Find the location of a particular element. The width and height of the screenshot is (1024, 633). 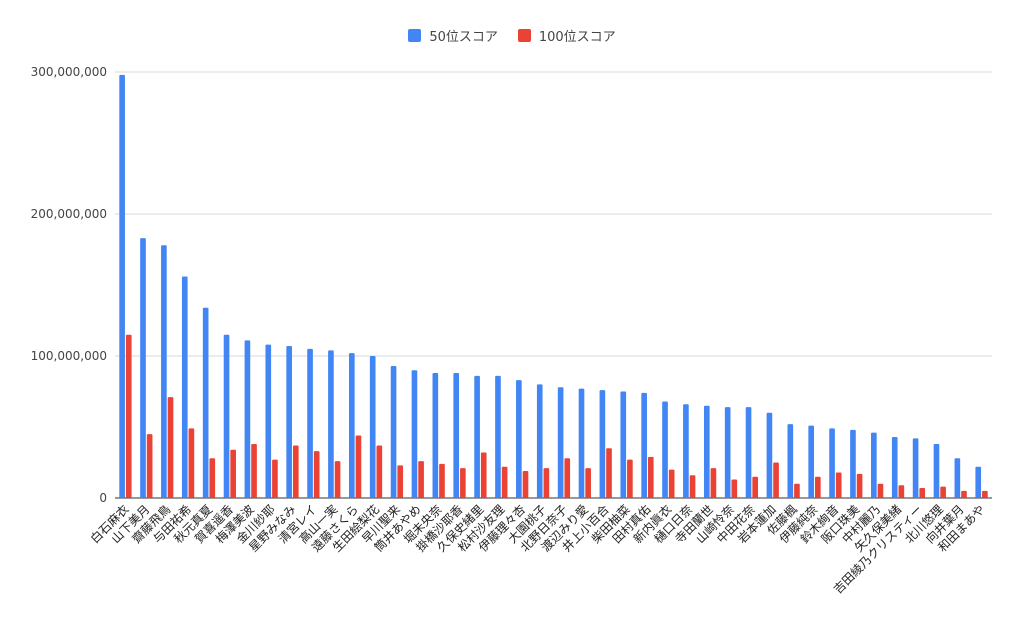

y-axis: 0 100,000,000 200,000,000 300,000,000 is located at coordinates (69, 285).